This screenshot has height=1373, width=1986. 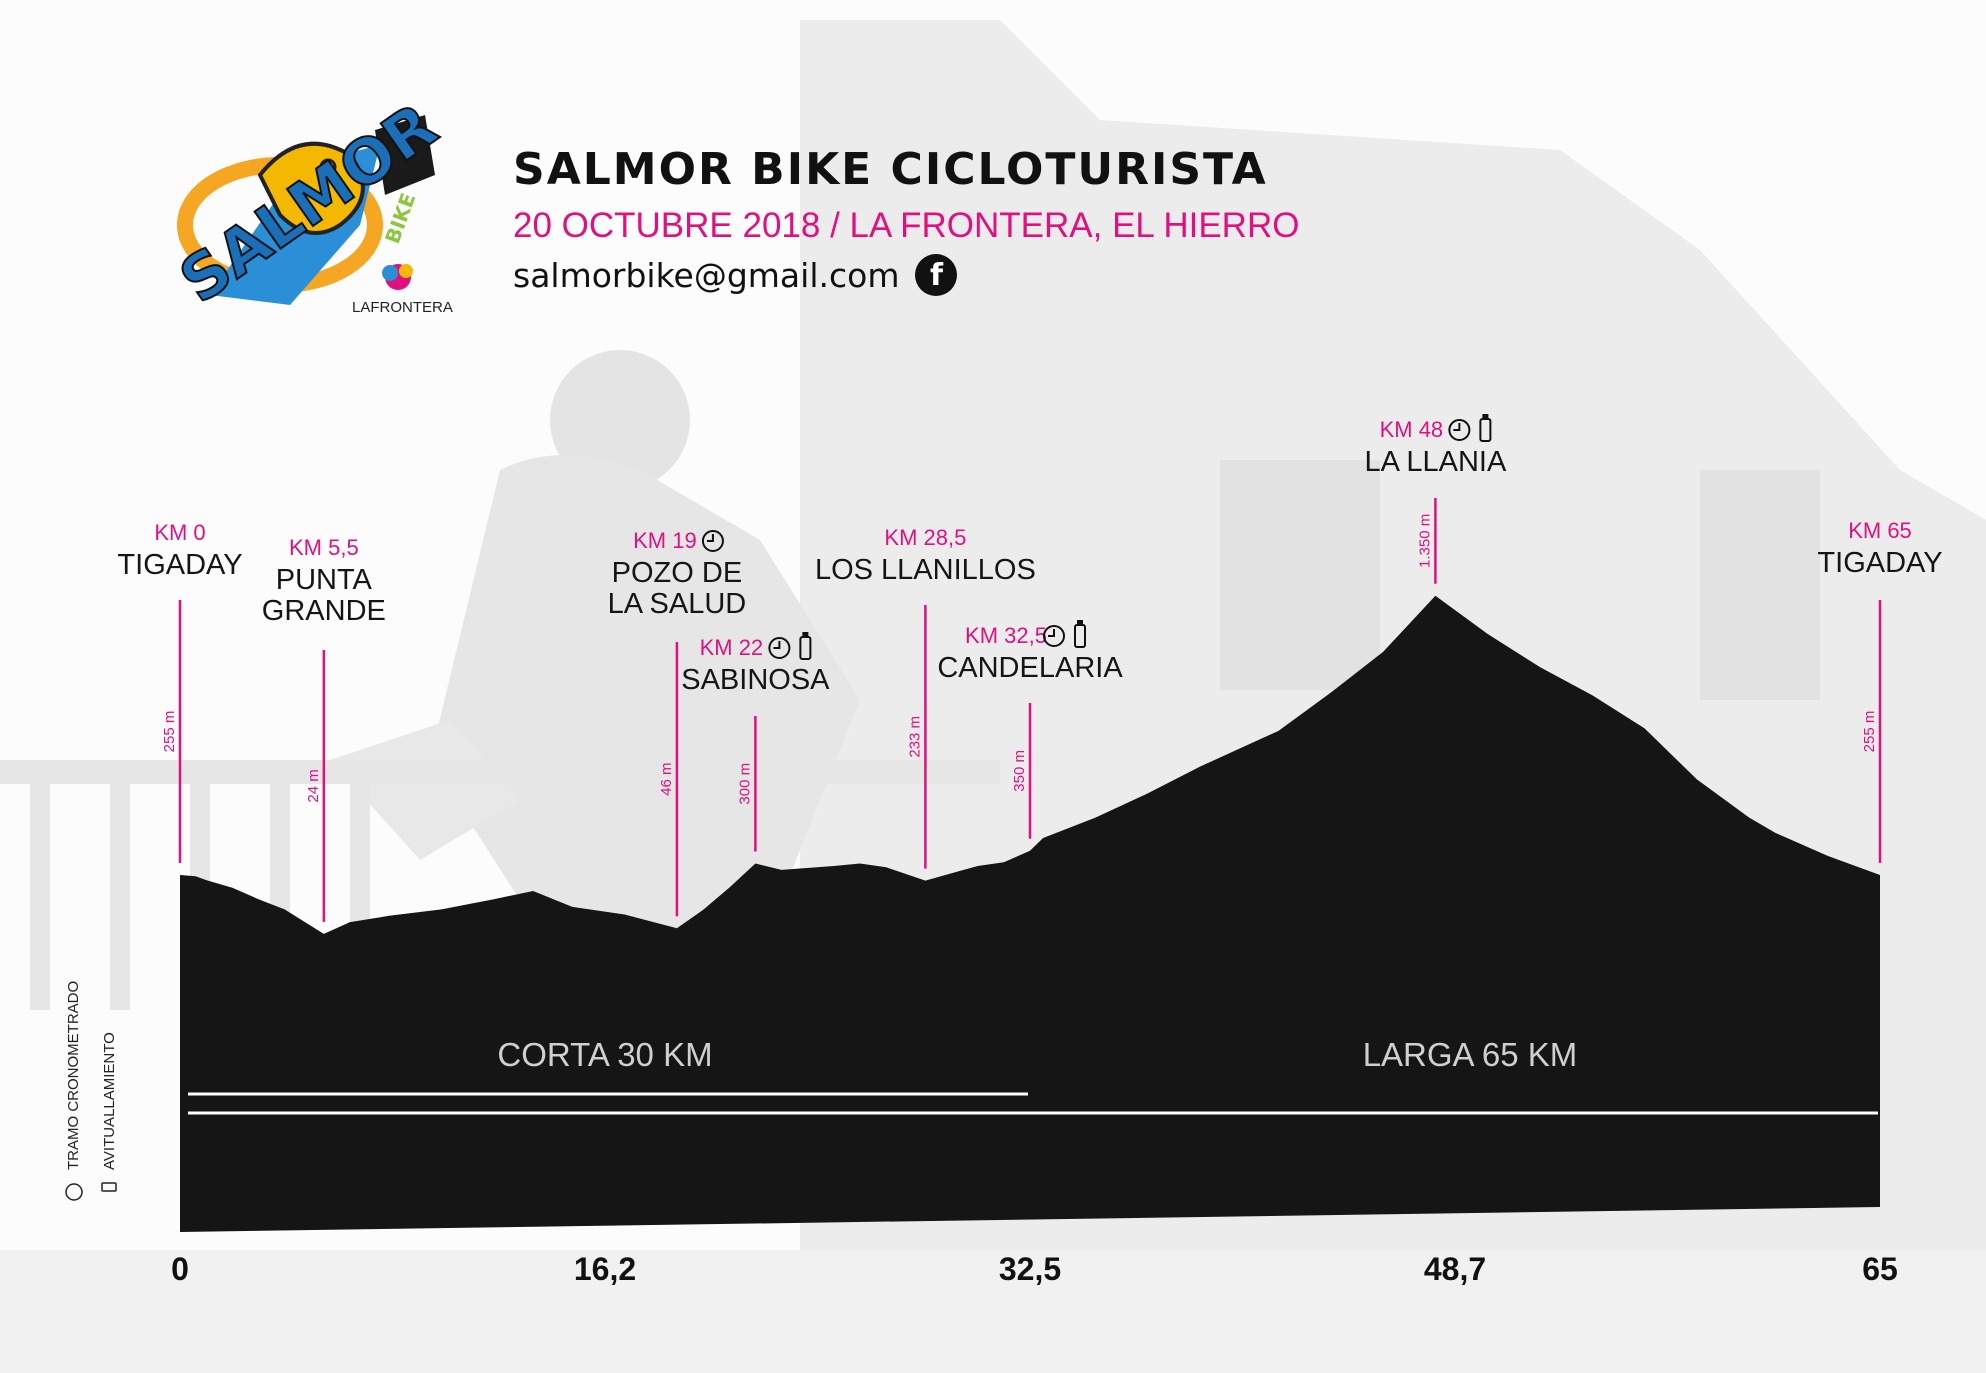 I want to click on waypoint: 46 m KM 19 POZO DELA SALUD, so click(x=677, y=722).